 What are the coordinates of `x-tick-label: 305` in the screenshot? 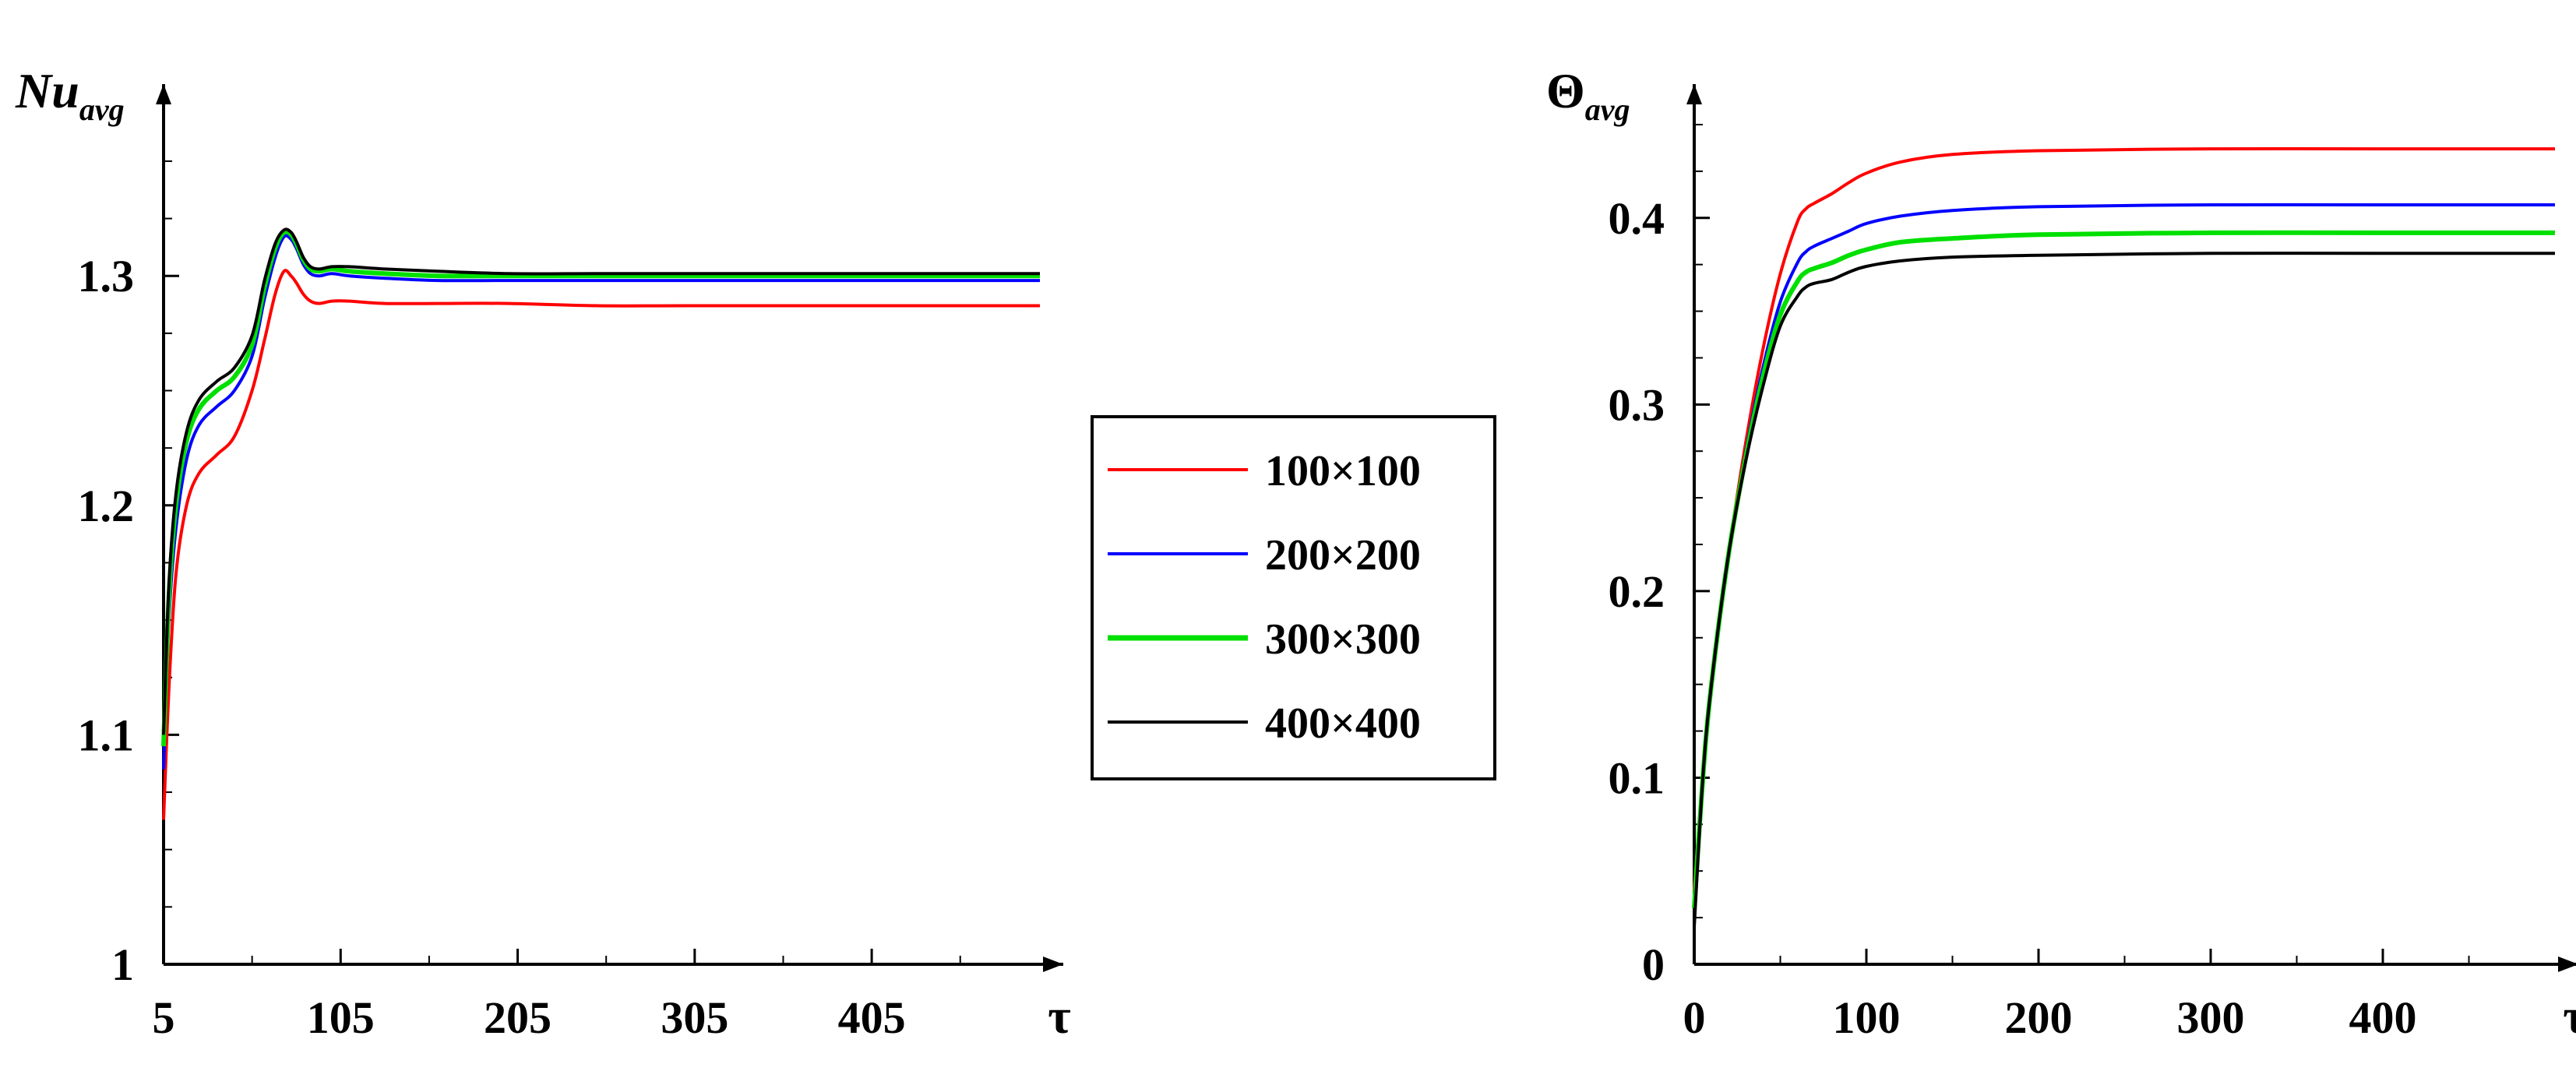 It's located at (695, 1017).